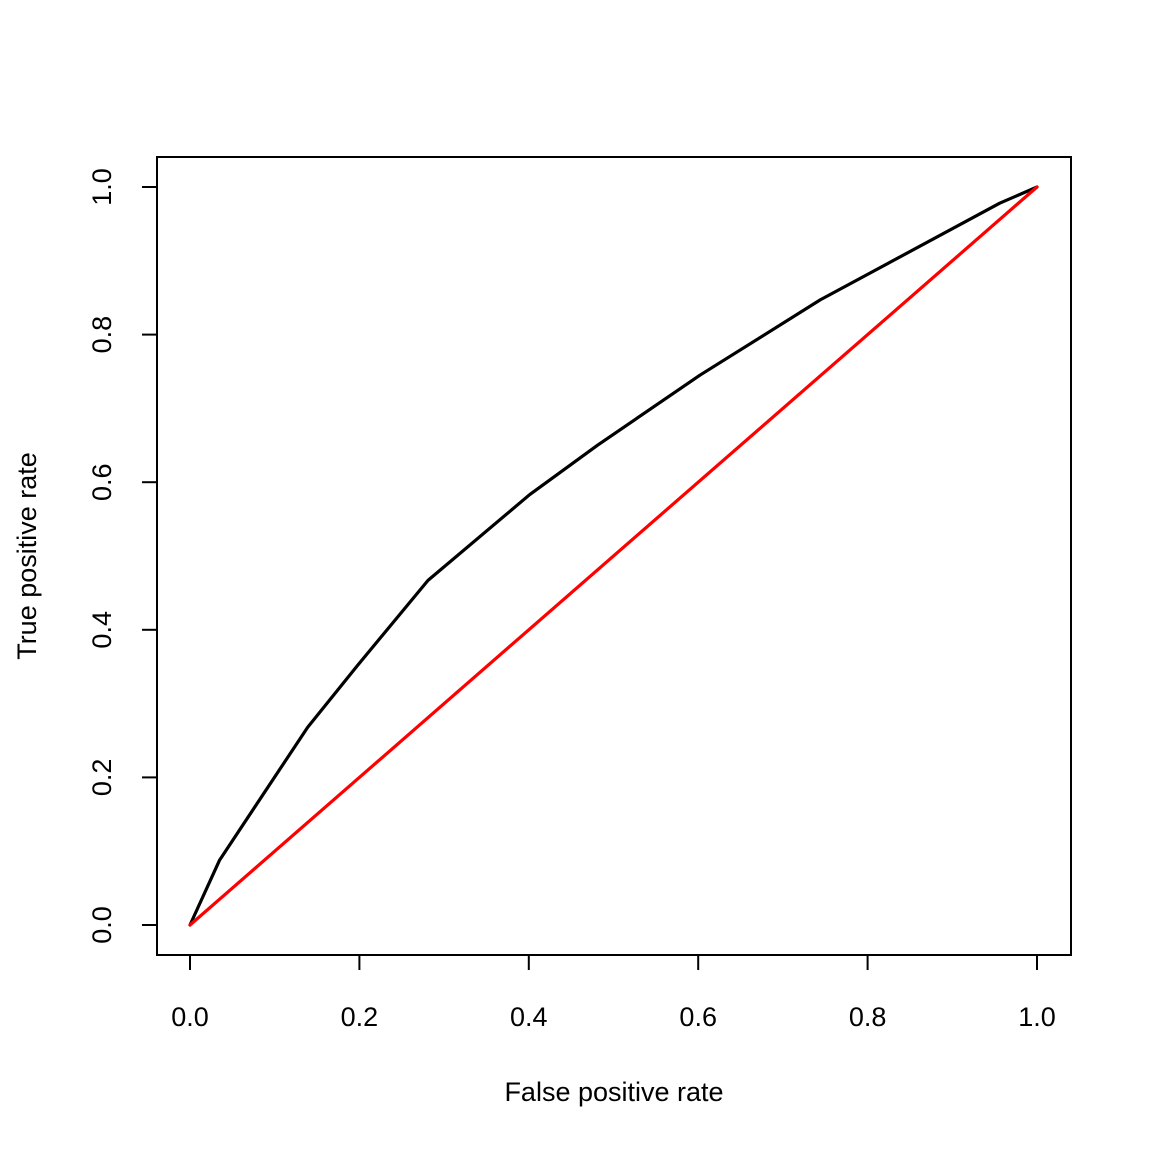 The image size is (1152, 1152). I want to click on x-axis: 0.0 0.2 0.4 0.6 0.8 1.0, so click(613, 993).